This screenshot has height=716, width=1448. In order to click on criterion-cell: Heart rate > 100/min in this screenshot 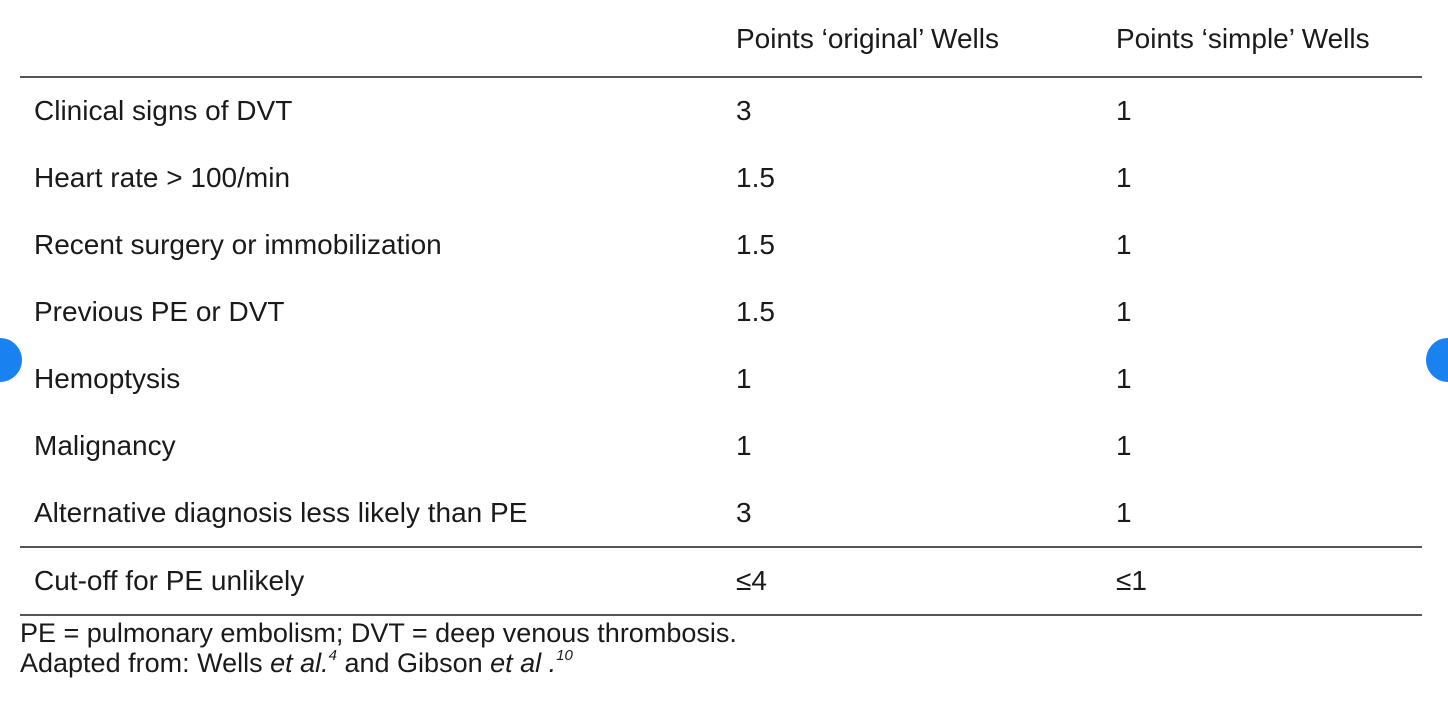, I will do `click(162, 177)`.